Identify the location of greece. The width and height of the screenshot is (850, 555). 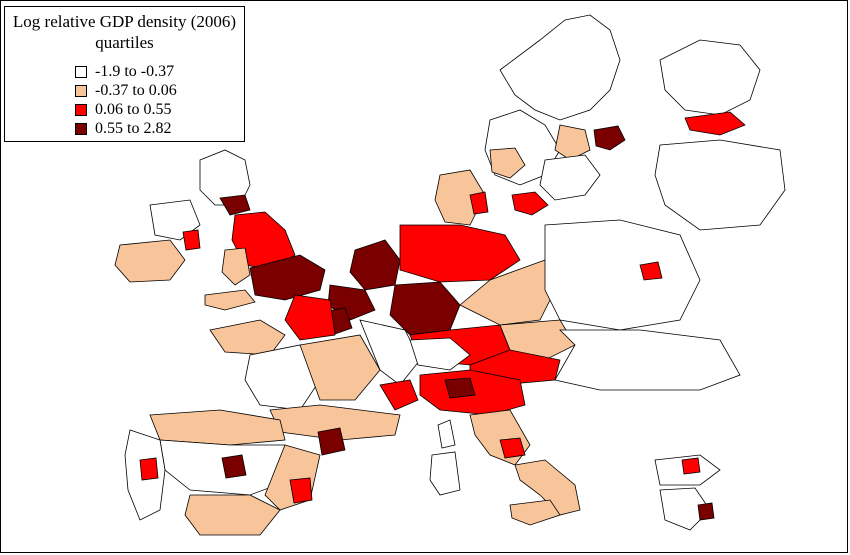
(687, 492).